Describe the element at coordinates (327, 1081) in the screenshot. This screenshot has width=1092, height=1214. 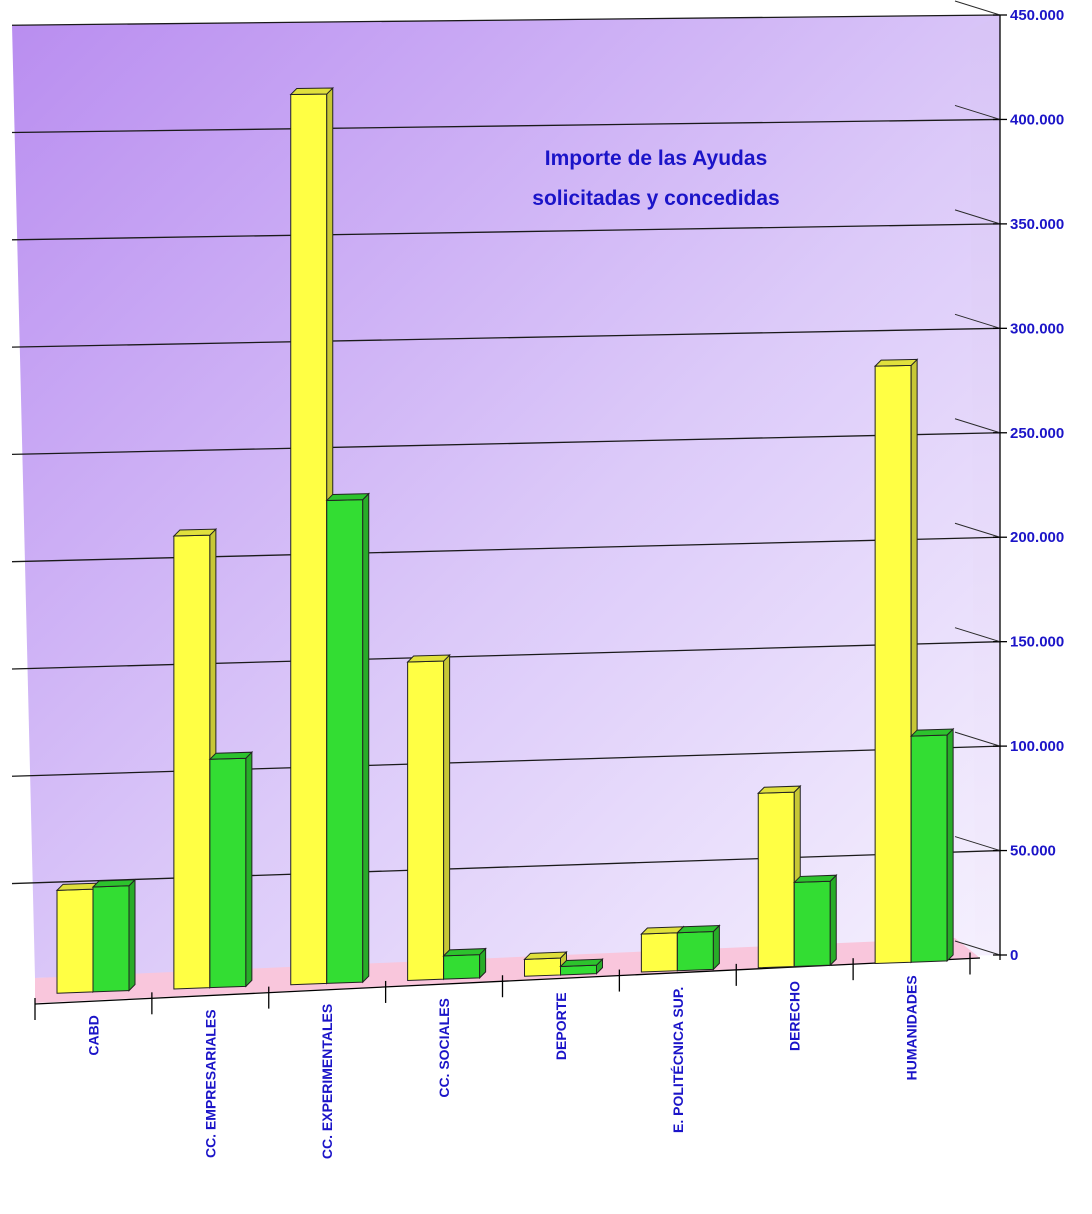
I see `x-tick-label: CC. EXPERIMENTALES` at that location.